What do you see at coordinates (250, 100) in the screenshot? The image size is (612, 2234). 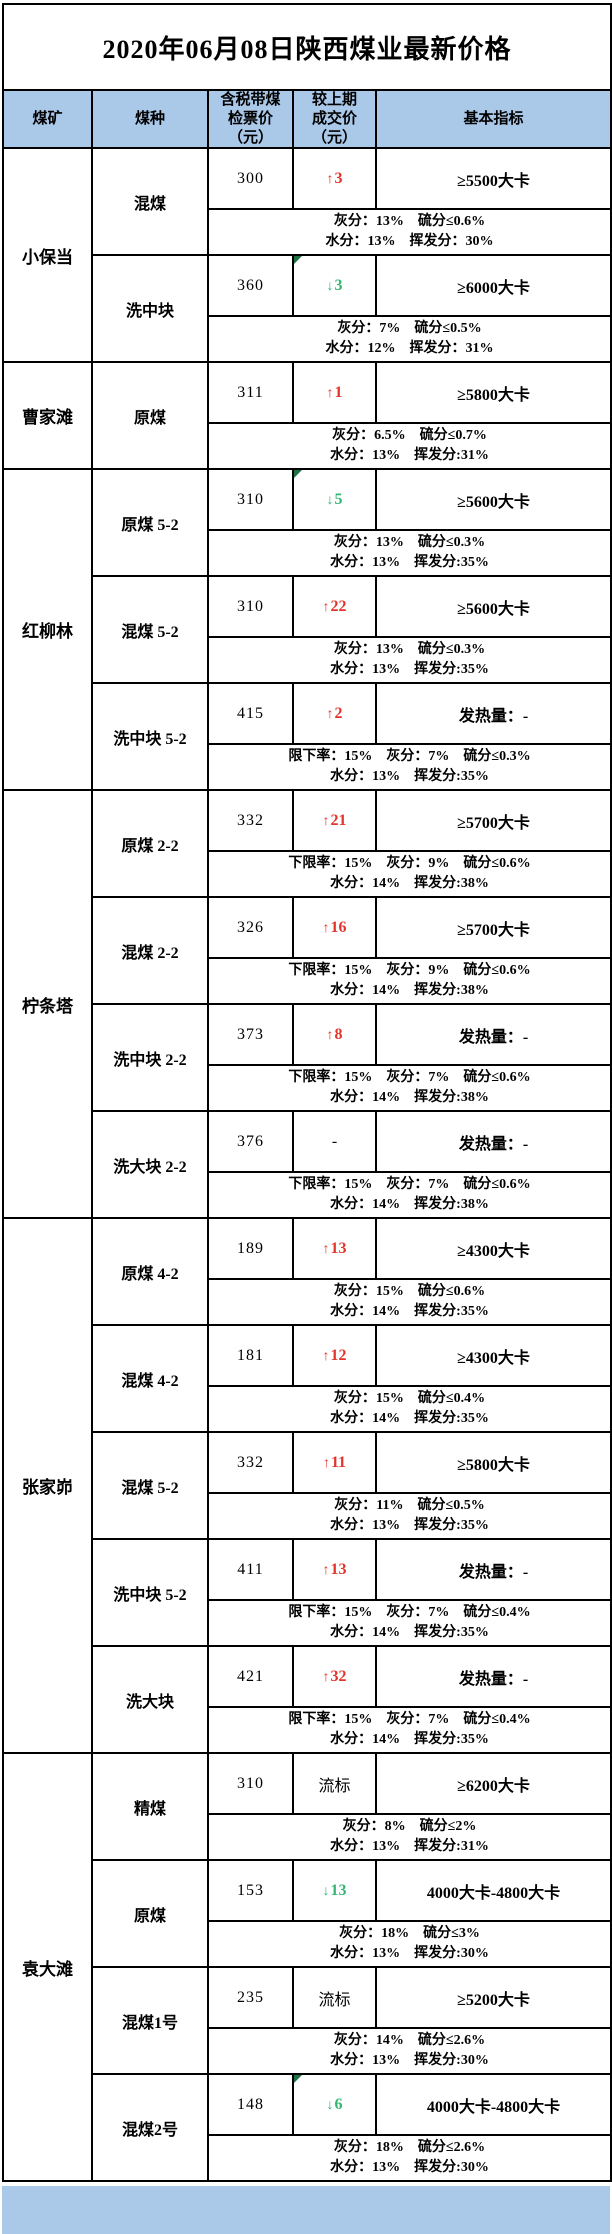 I see `col-header-price-line1: 含税带煤` at bounding box center [250, 100].